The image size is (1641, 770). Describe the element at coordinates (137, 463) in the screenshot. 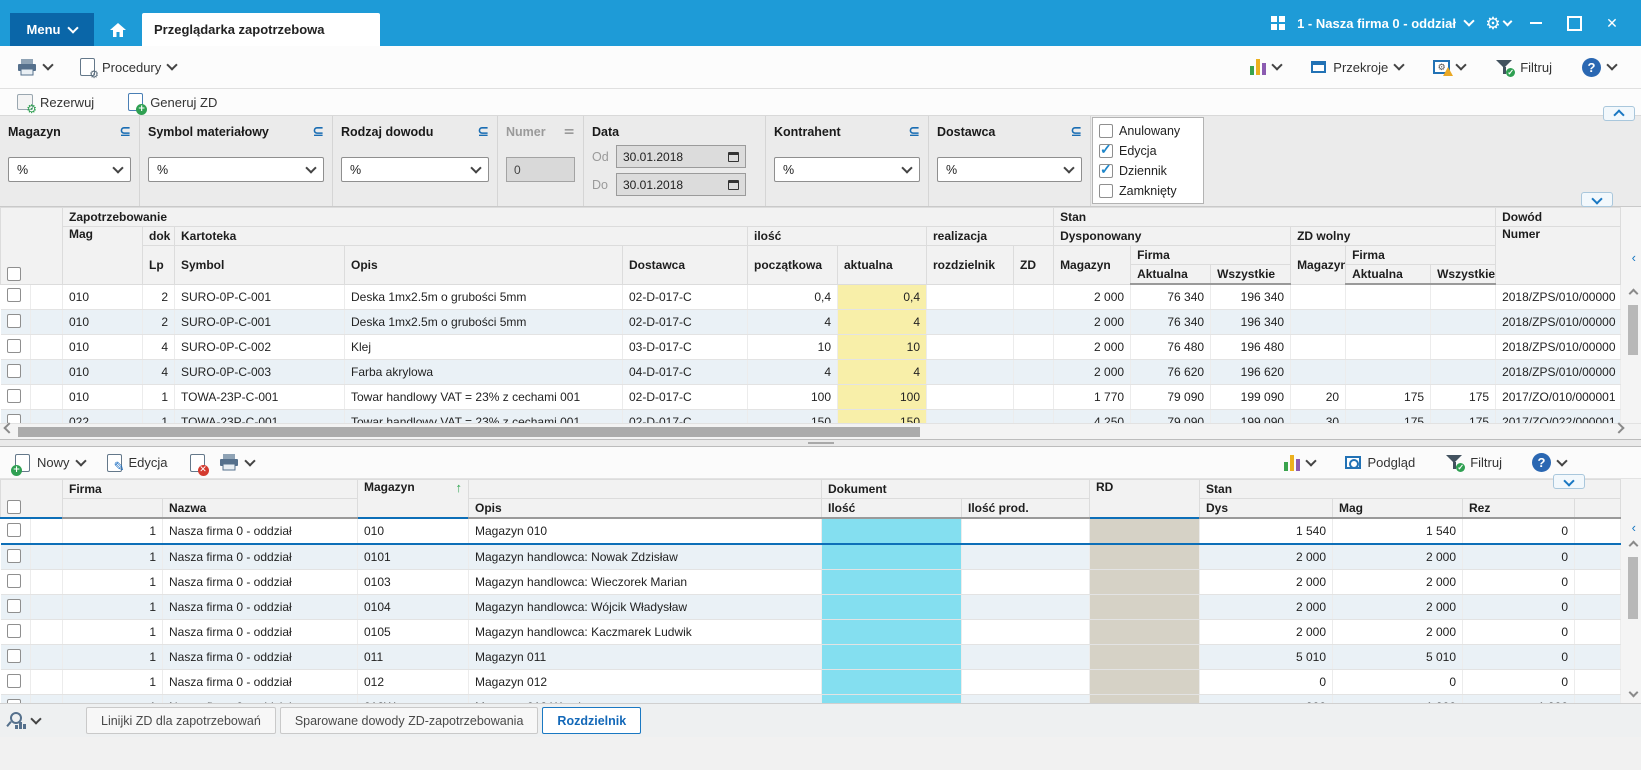

I see `edycja-button: ✎ Edycja` at that location.